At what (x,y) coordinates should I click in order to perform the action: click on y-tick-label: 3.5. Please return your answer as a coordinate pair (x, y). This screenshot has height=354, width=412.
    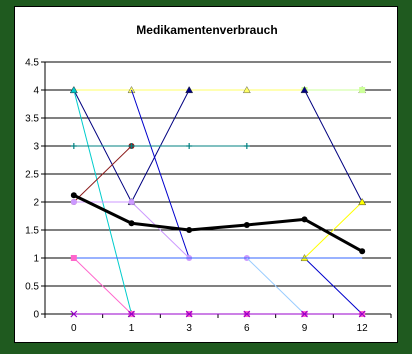
    Looking at the image, I should click on (32, 119).